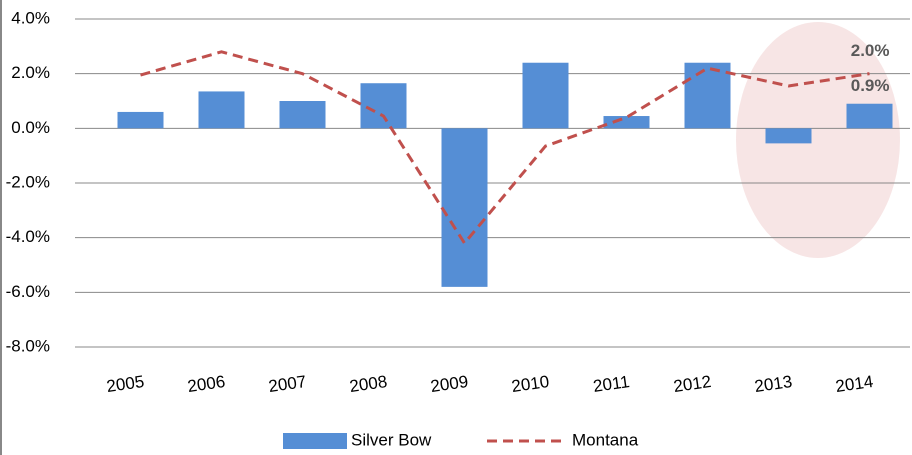 Image resolution: width=912 pixels, height=455 pixels. What do you see at coordinates (368, 384) in the screenshot?
I see `x-tick-label: 2008` at bounding box center [368, 384].